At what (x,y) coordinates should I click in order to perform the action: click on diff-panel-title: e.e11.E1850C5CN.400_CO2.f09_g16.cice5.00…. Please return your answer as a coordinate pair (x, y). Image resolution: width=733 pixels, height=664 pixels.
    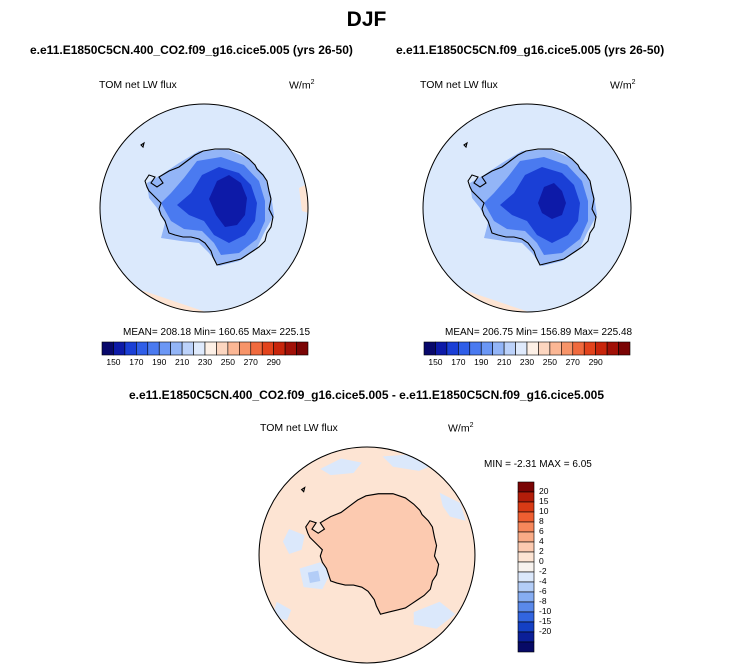
    Looking at the image, I should click on (366, 395).